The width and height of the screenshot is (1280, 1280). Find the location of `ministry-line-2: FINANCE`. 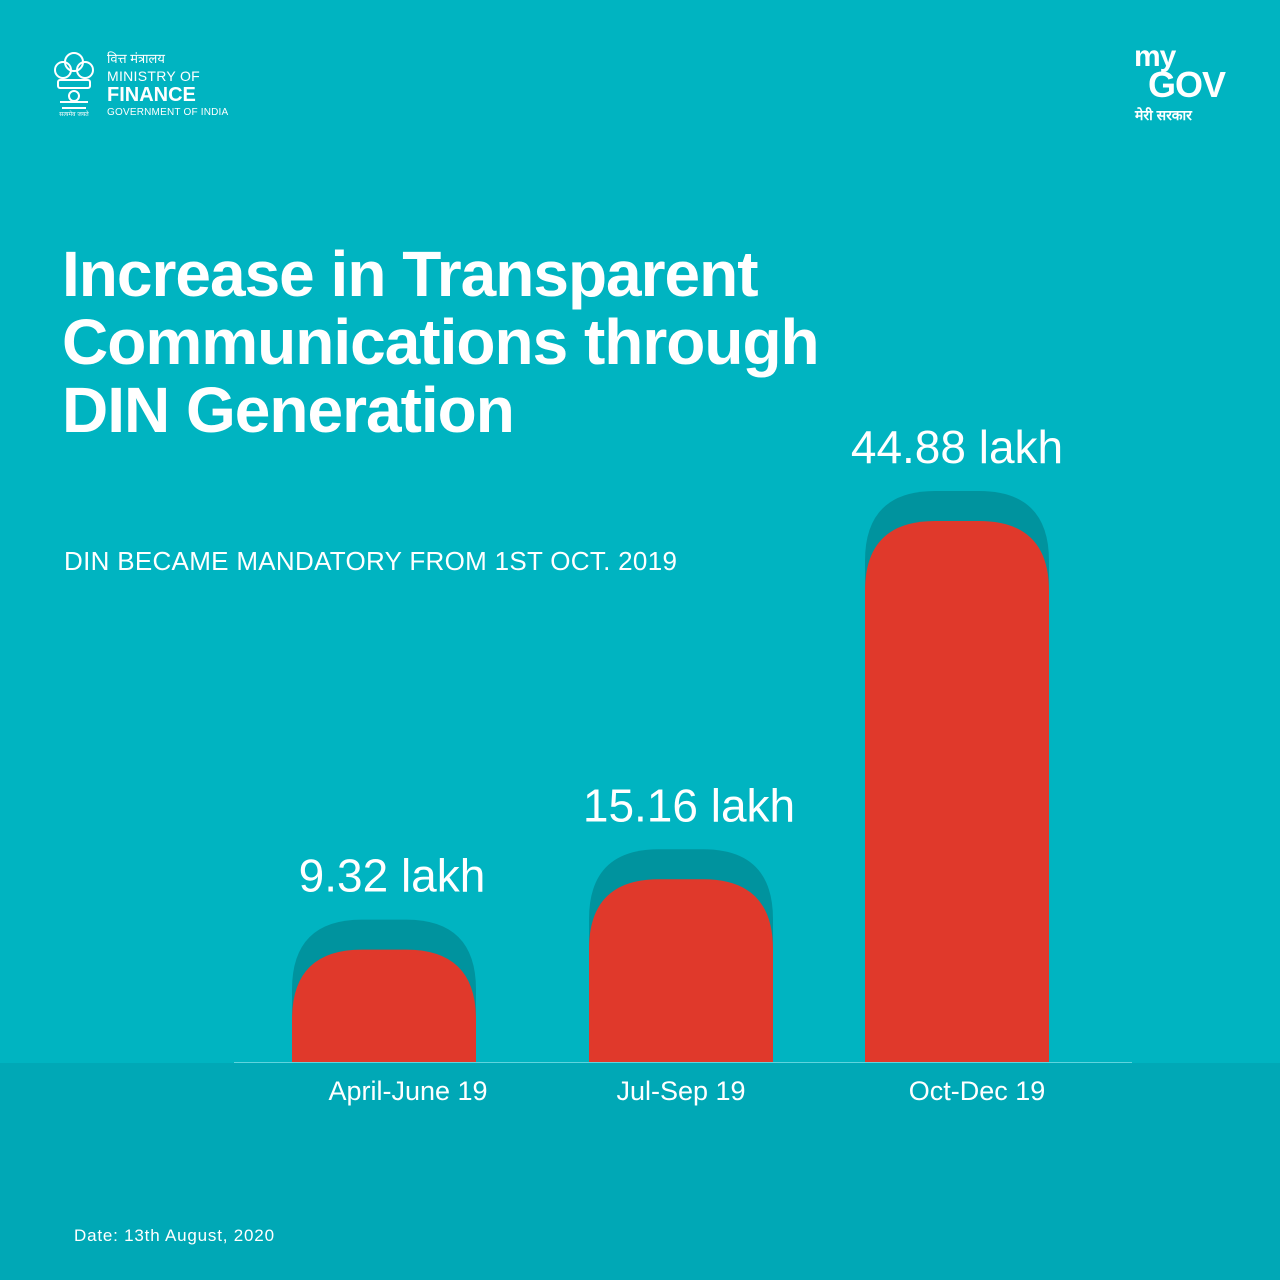

ministry-line-2: FINANCE is located at coordinates (151, 95).